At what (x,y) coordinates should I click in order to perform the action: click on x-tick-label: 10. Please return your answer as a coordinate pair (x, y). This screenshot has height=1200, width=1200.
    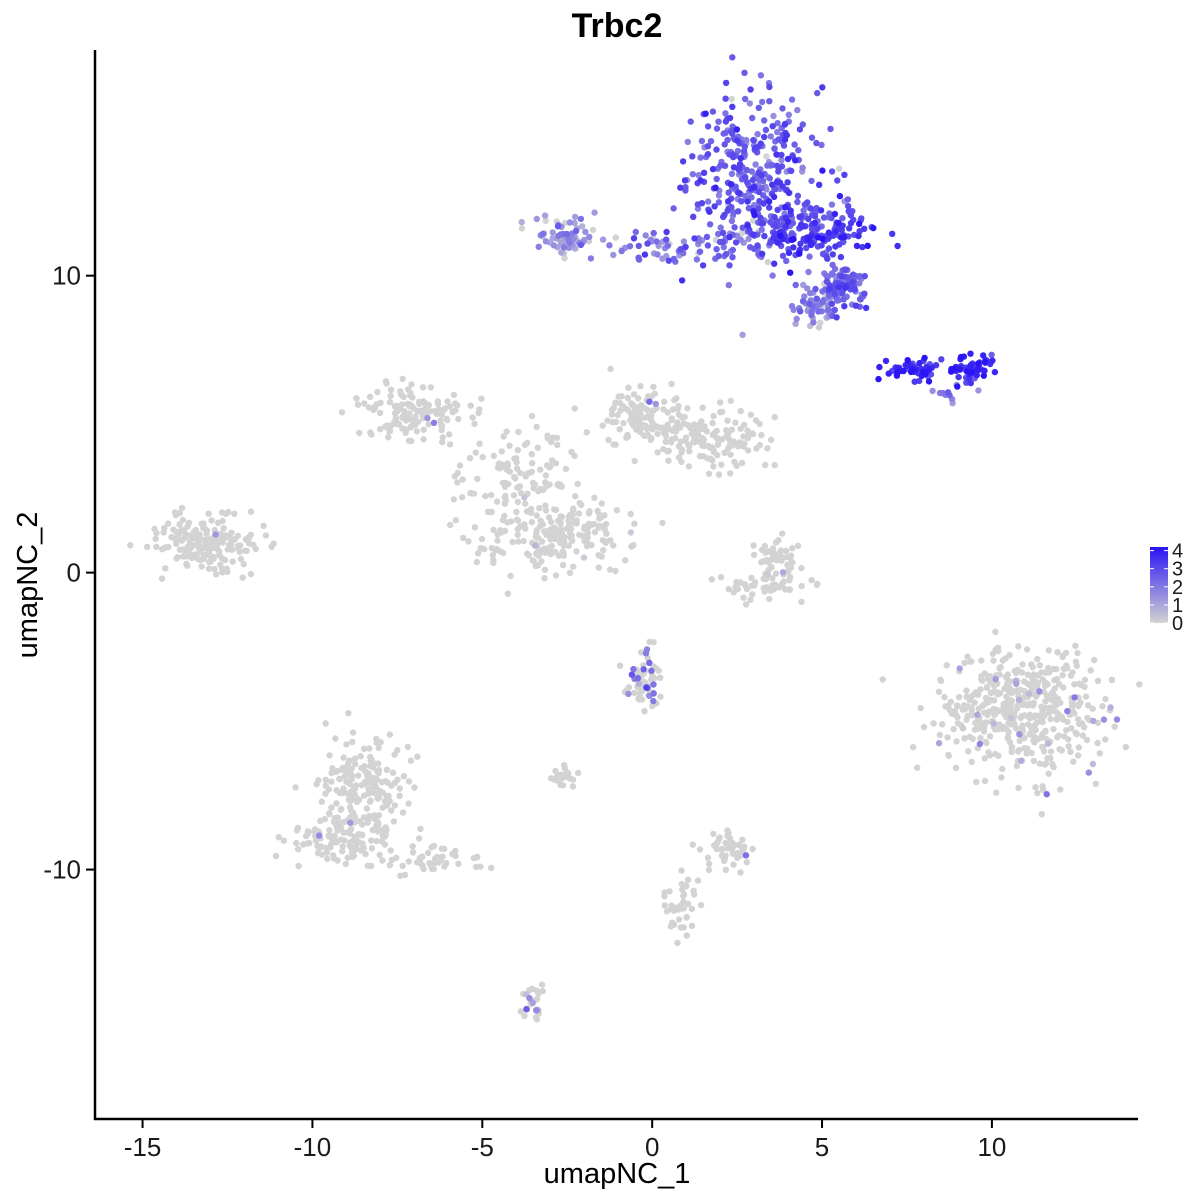
    Looking at the image, I should click on (991, 1147).